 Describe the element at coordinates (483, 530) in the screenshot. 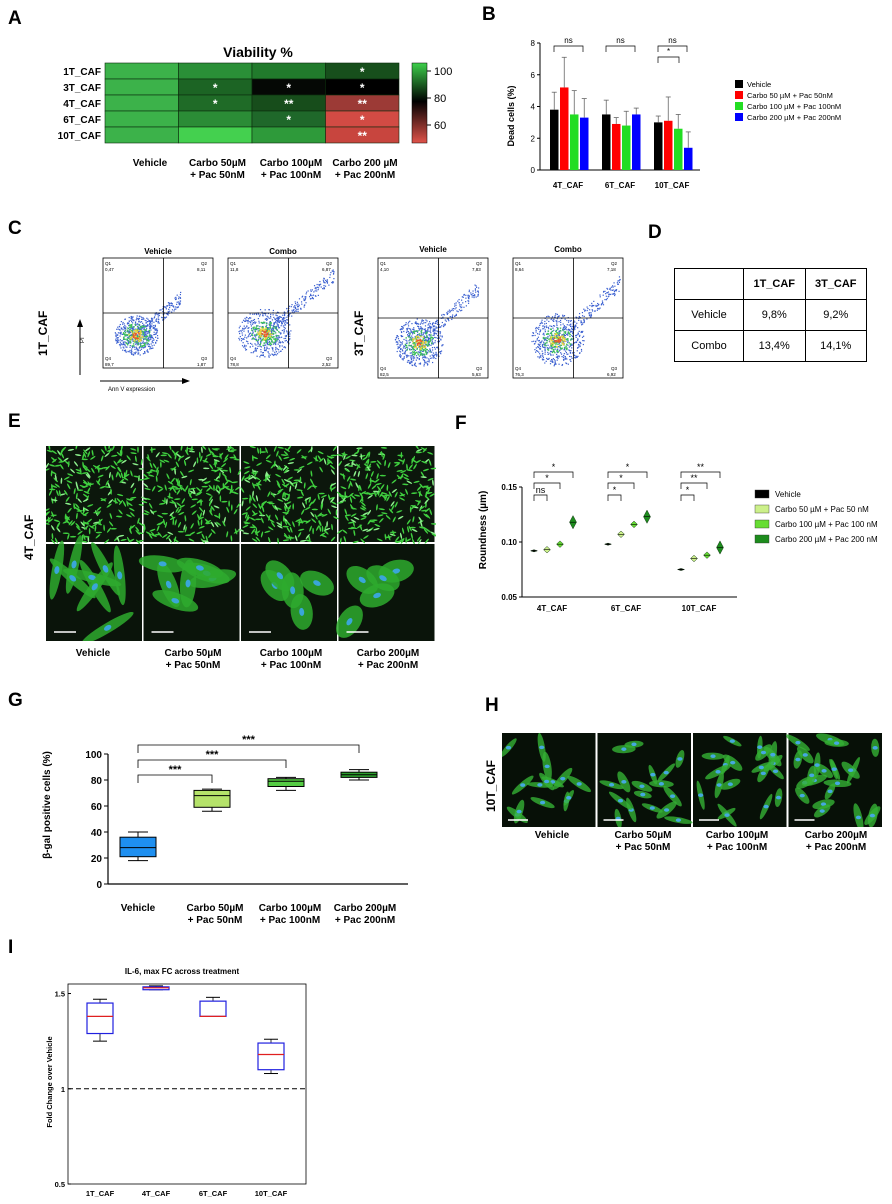

I see `roundness-ylabel: Roundness (µm)` at that location.